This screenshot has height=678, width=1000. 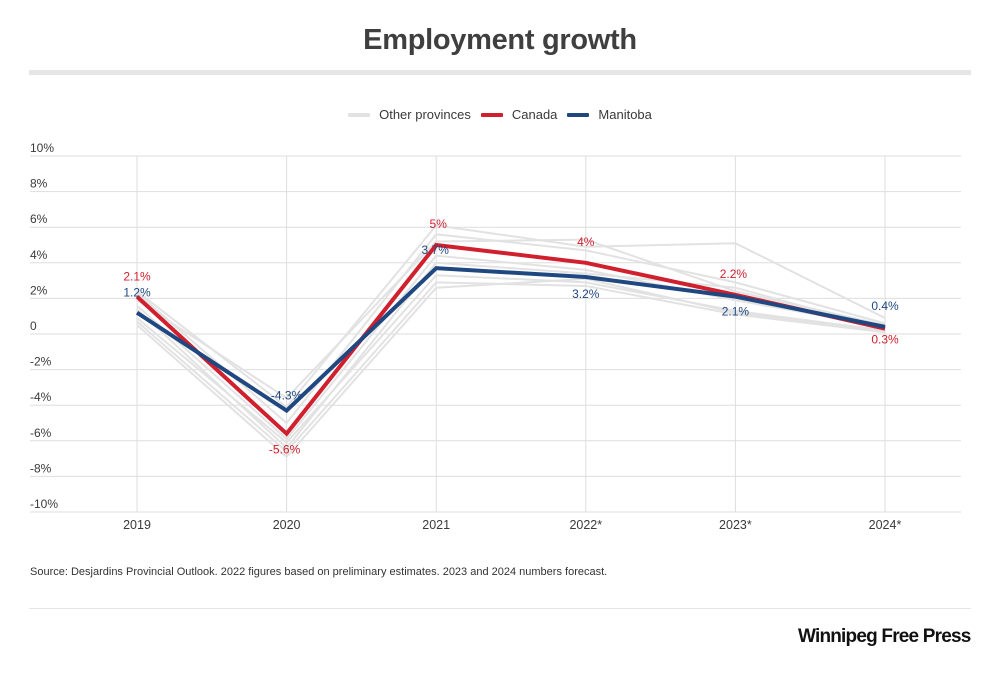 I want to click on footer-divider, so click(x=500, y=608).